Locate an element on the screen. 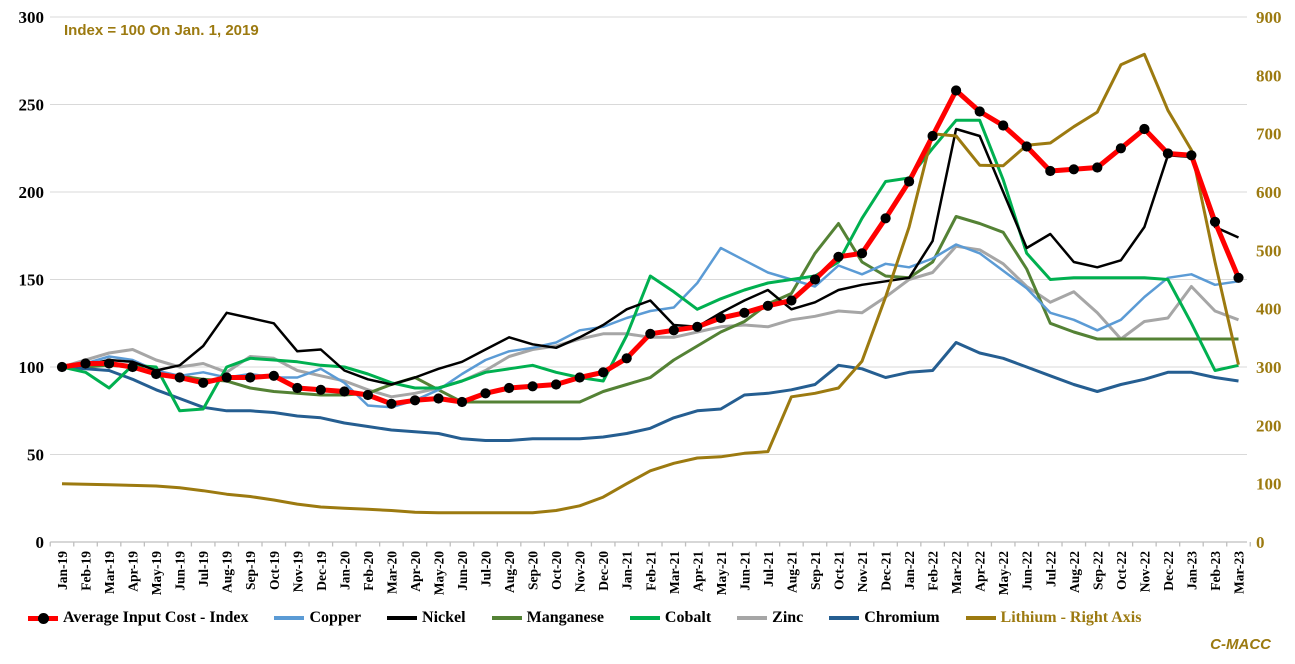 This screenshot has height=664, width=1295. x-axis-label: Sep-22 is located at coordinates (1097, 570).